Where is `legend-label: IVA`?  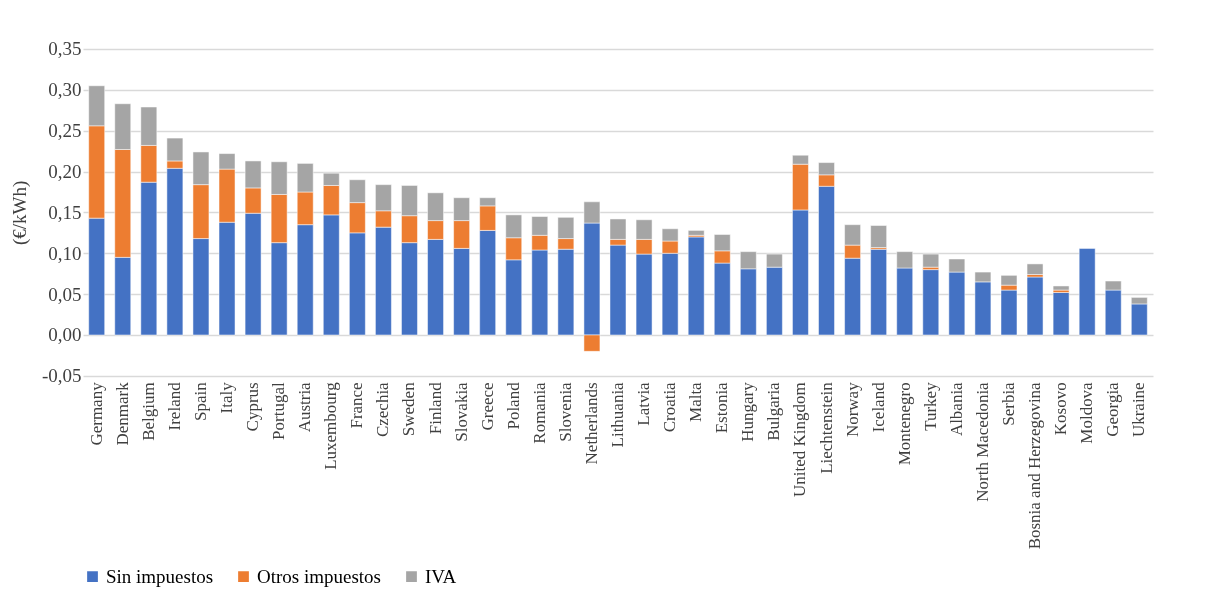
legend-label: IVA is located at coordinates (441, 576).